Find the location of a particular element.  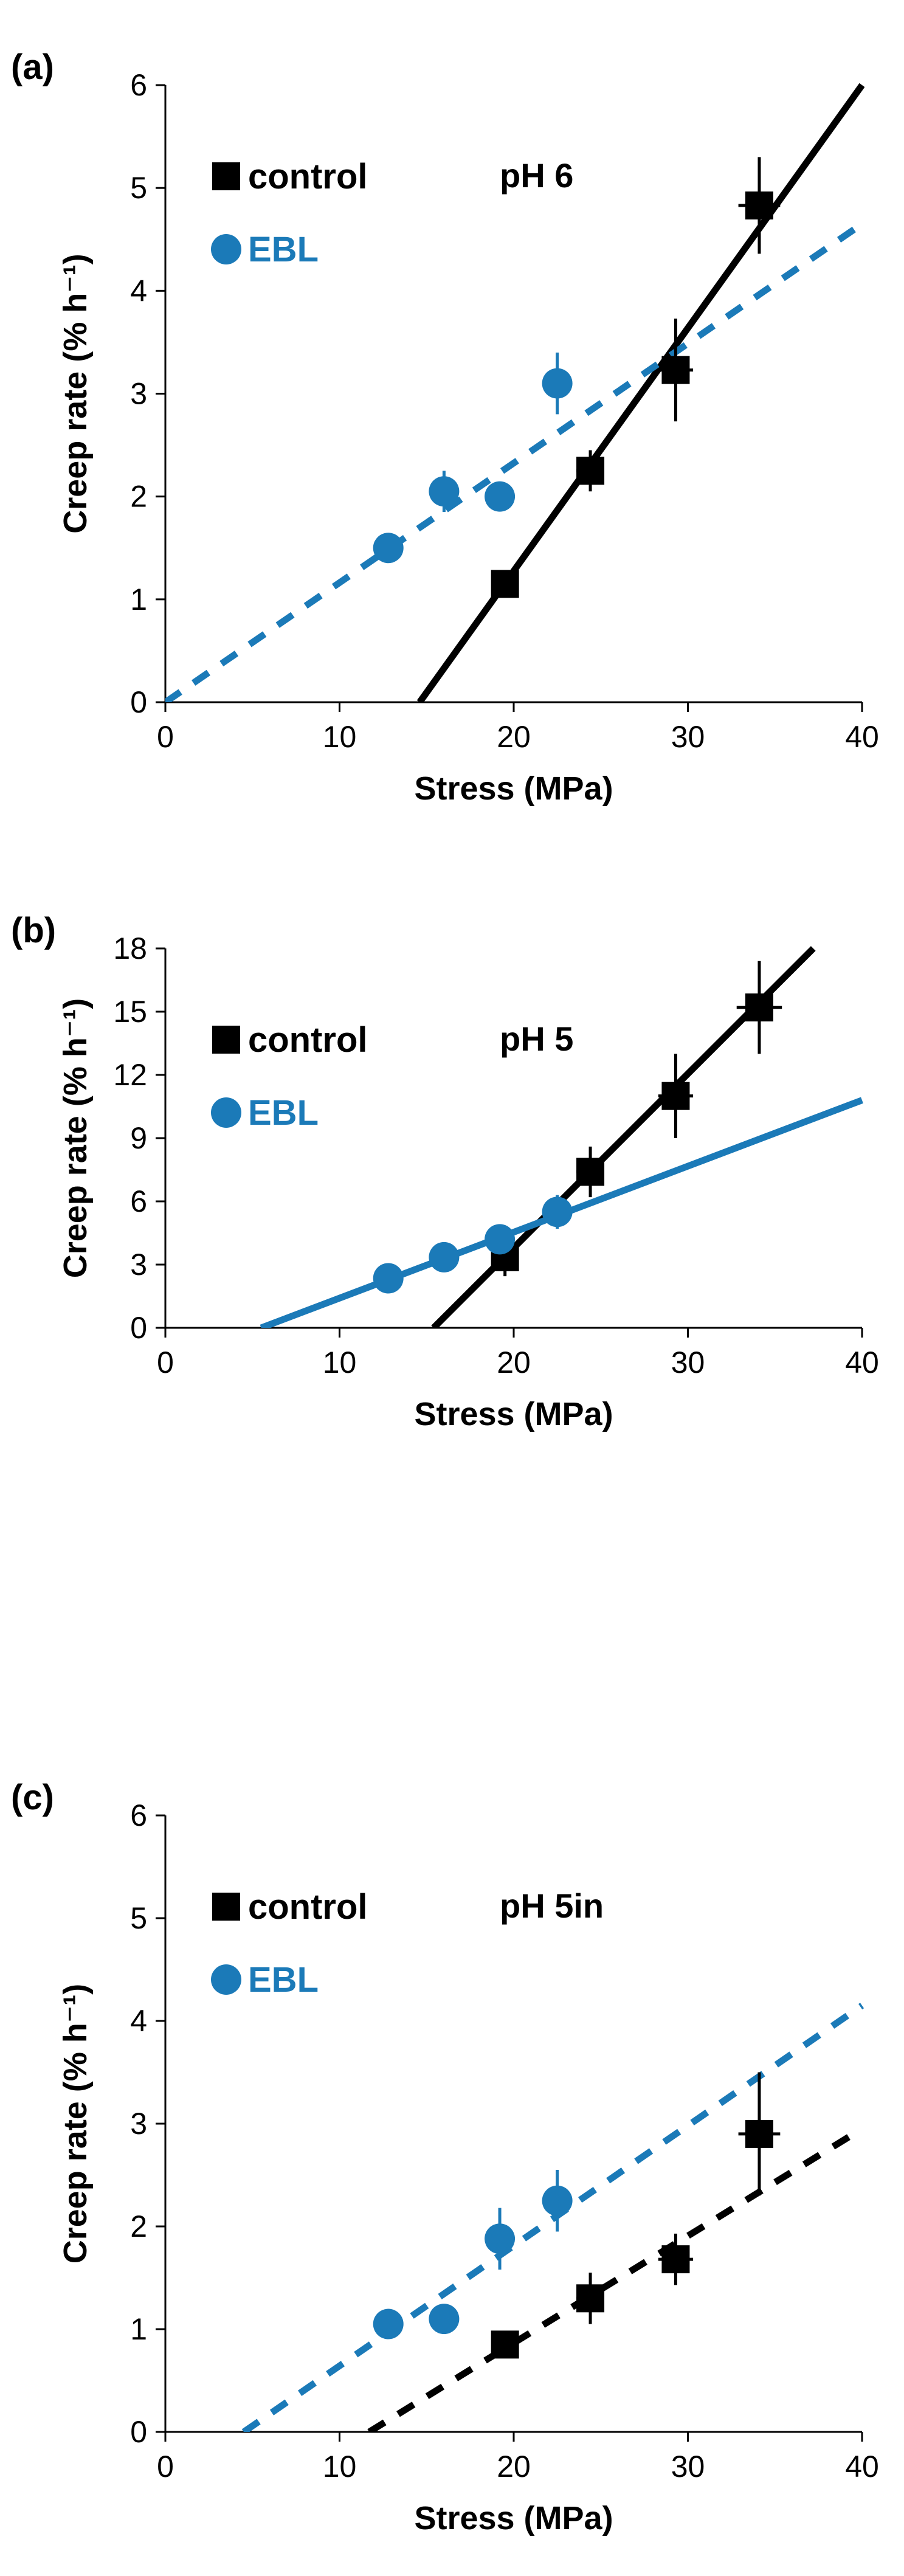

y-tick-label: 9 is located at coordinates (138, 1138).